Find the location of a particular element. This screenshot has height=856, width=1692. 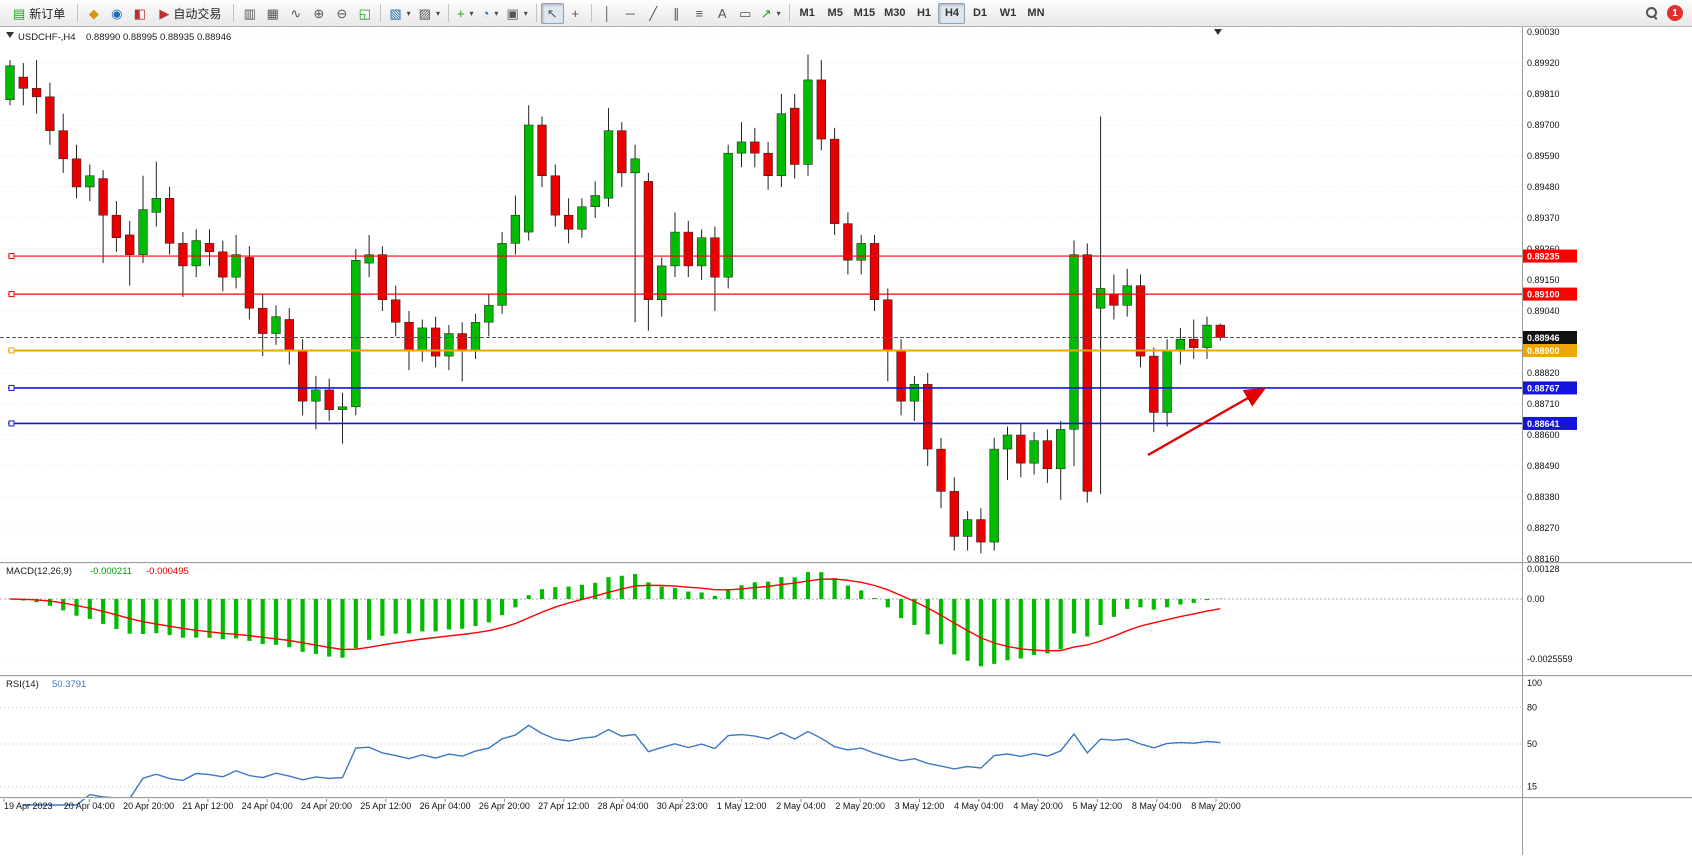

bar-chart-button: ▥ is located at coordinates (249, 13).